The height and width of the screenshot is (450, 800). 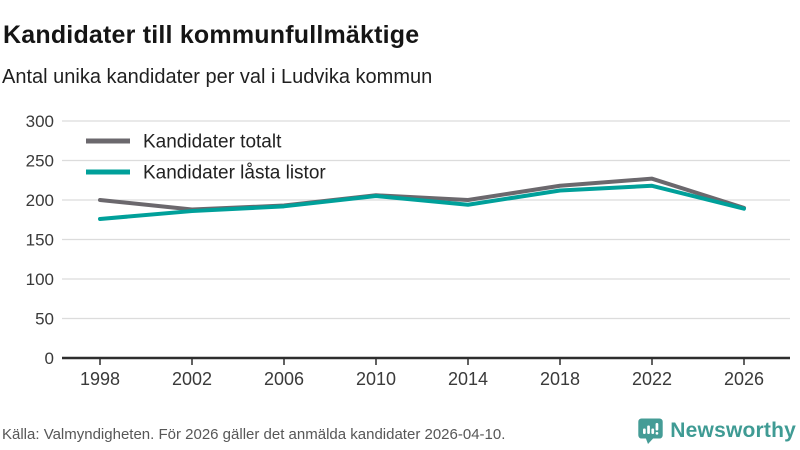 I want to click on x-tick-label: 2018, so click(x=560, y=379).